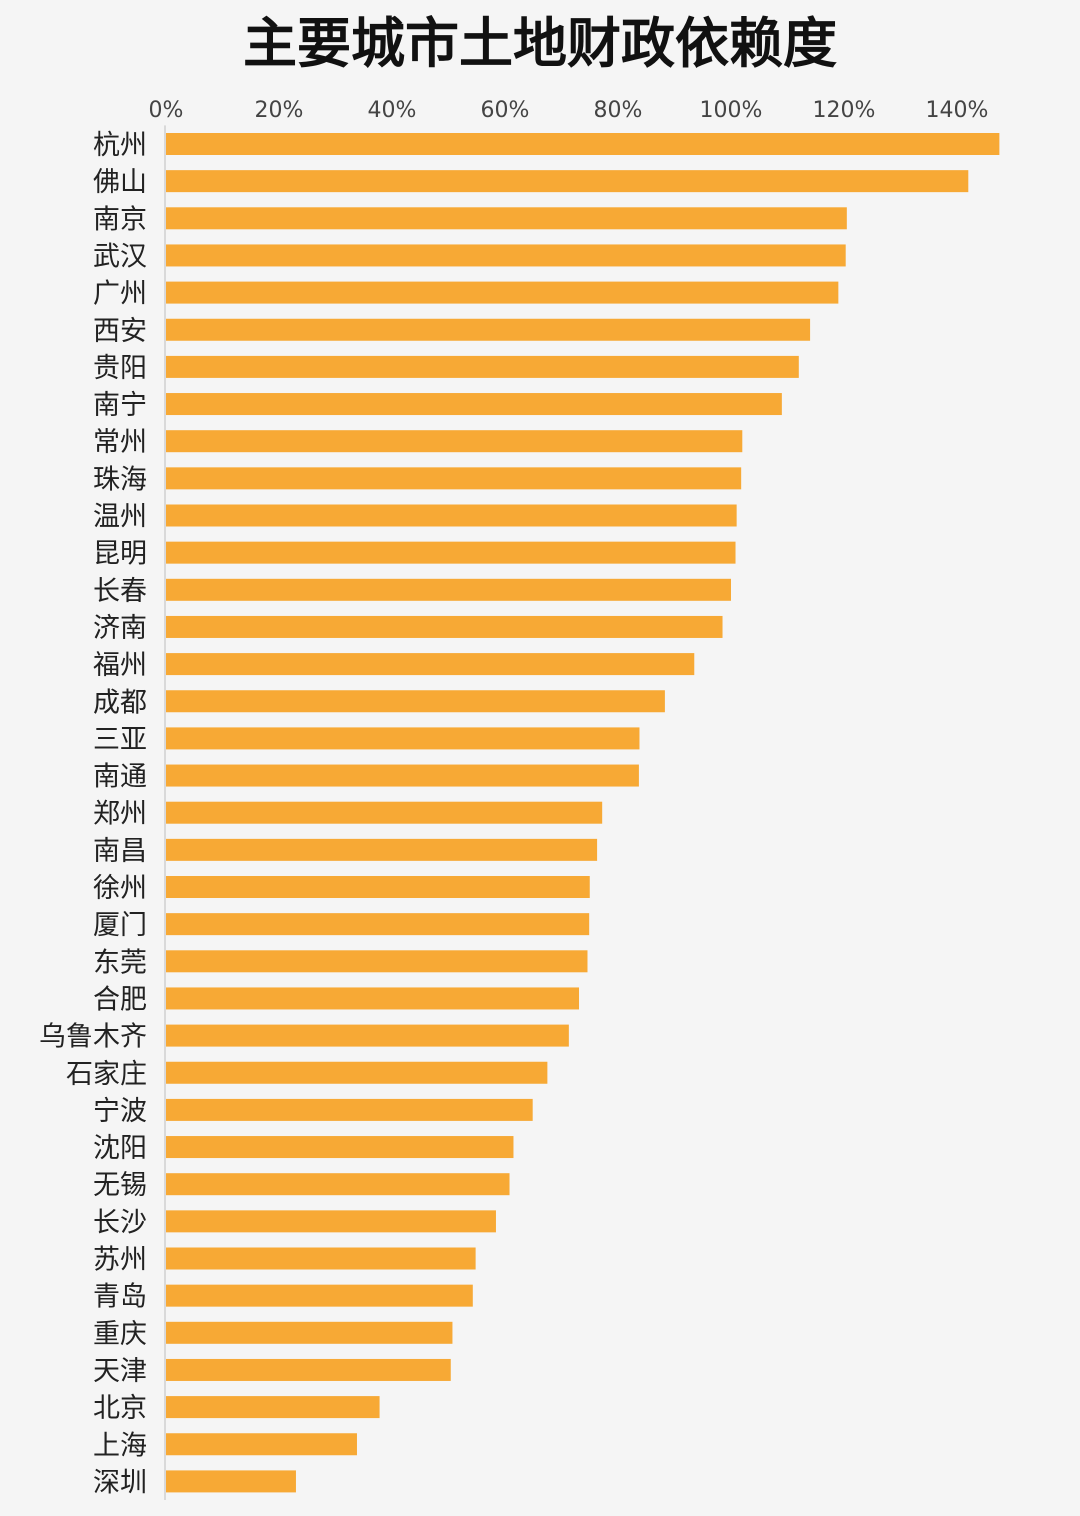 This screenshot has height=1516, width=1080. What do you see at coordinates (120, 517) in the screenshot?
I see `category-label: 温州` at bounding box center [120, 517].